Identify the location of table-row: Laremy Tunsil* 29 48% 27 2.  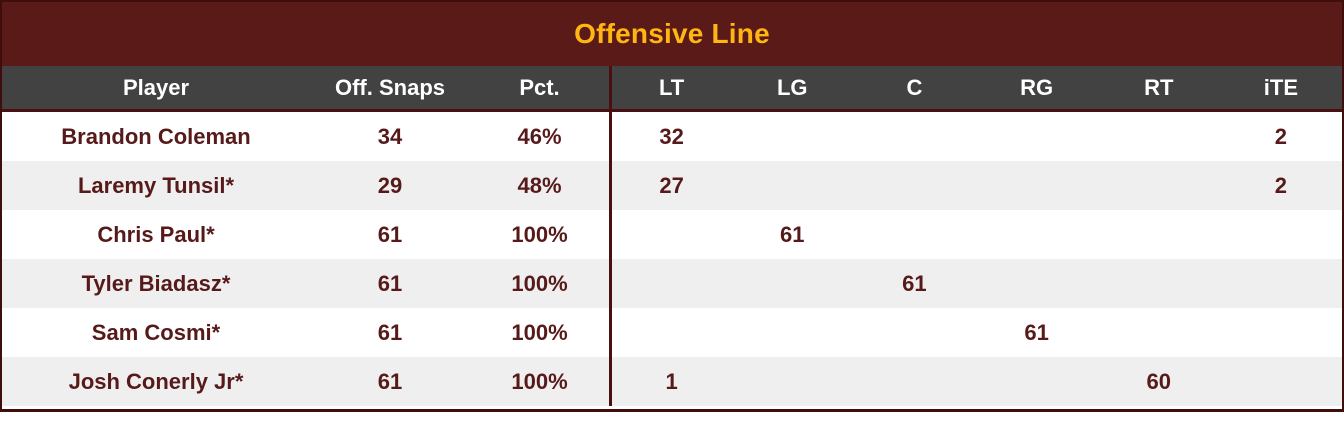
(672, 185).